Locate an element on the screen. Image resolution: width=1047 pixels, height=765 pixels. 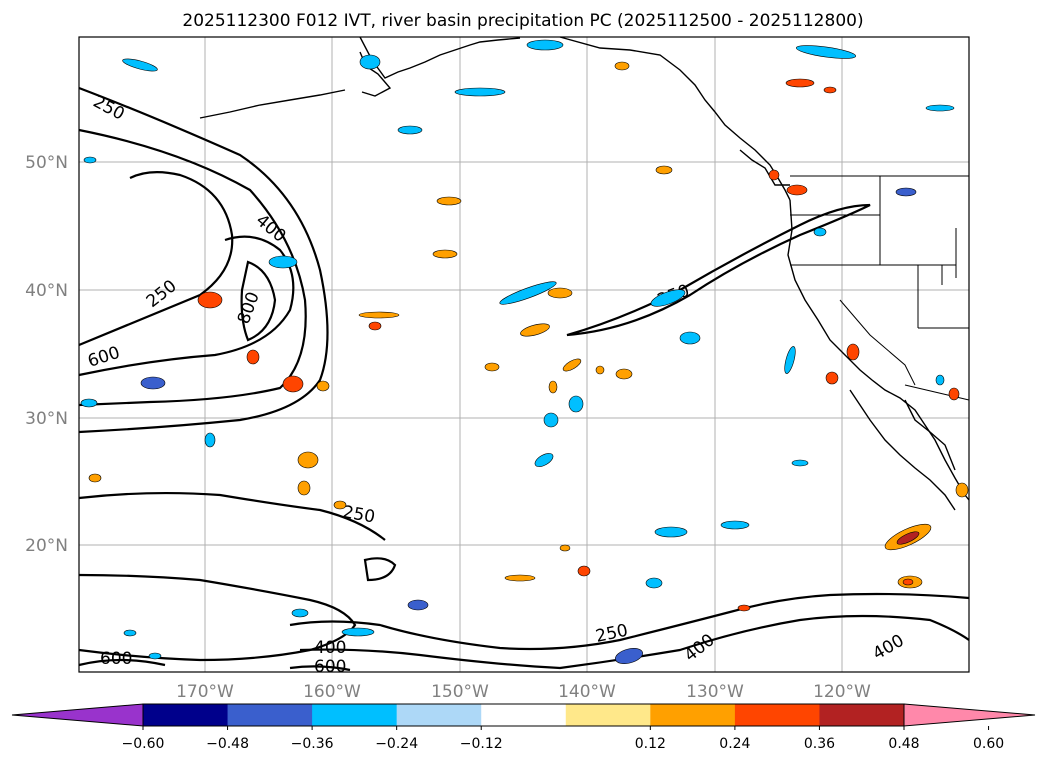
colorbar-segments is located at coordinates (523, 715).